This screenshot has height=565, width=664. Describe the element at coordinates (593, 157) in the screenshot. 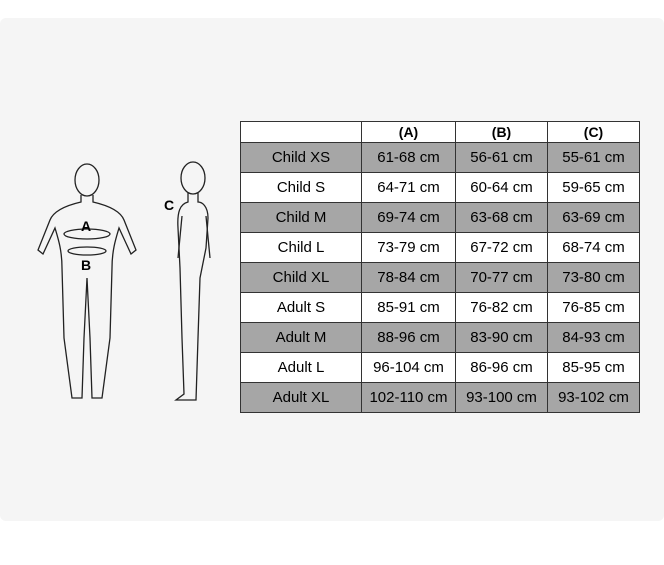

I see `measure-c-cell: 55-61 cm` at that location.